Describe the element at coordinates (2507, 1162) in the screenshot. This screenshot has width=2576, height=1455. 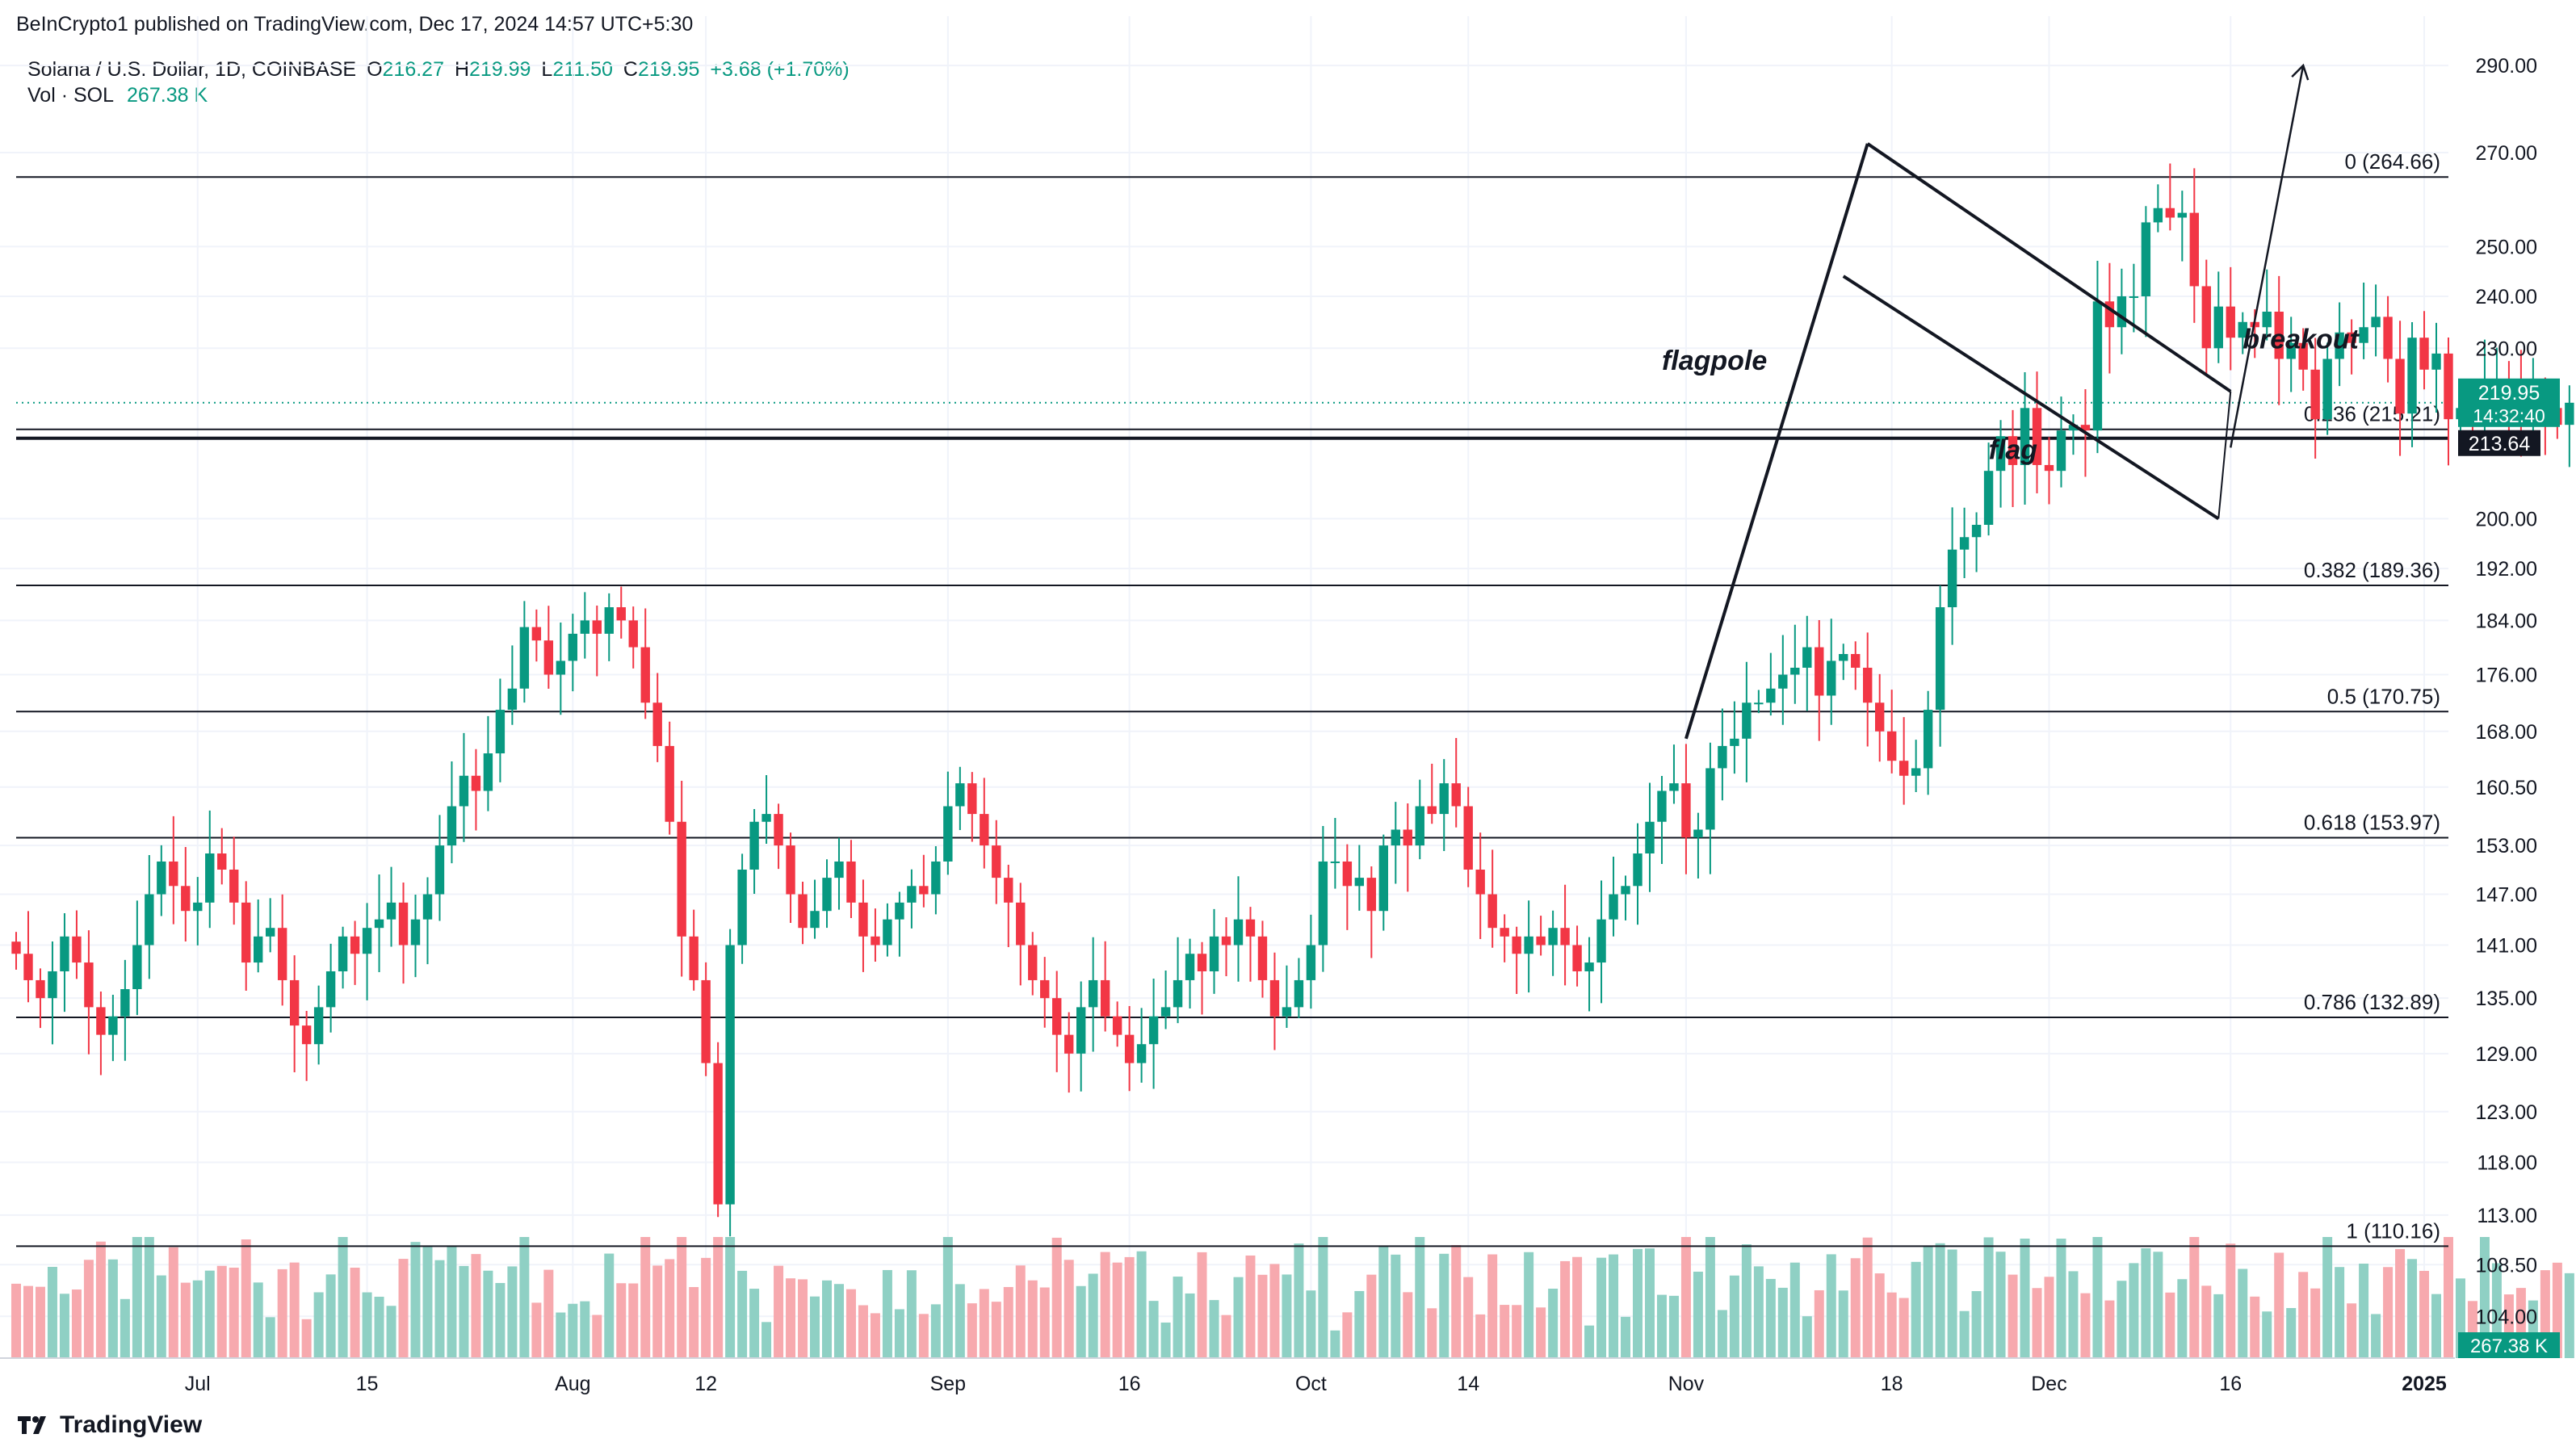
I see `y-tick-label: 118.00` at that location.